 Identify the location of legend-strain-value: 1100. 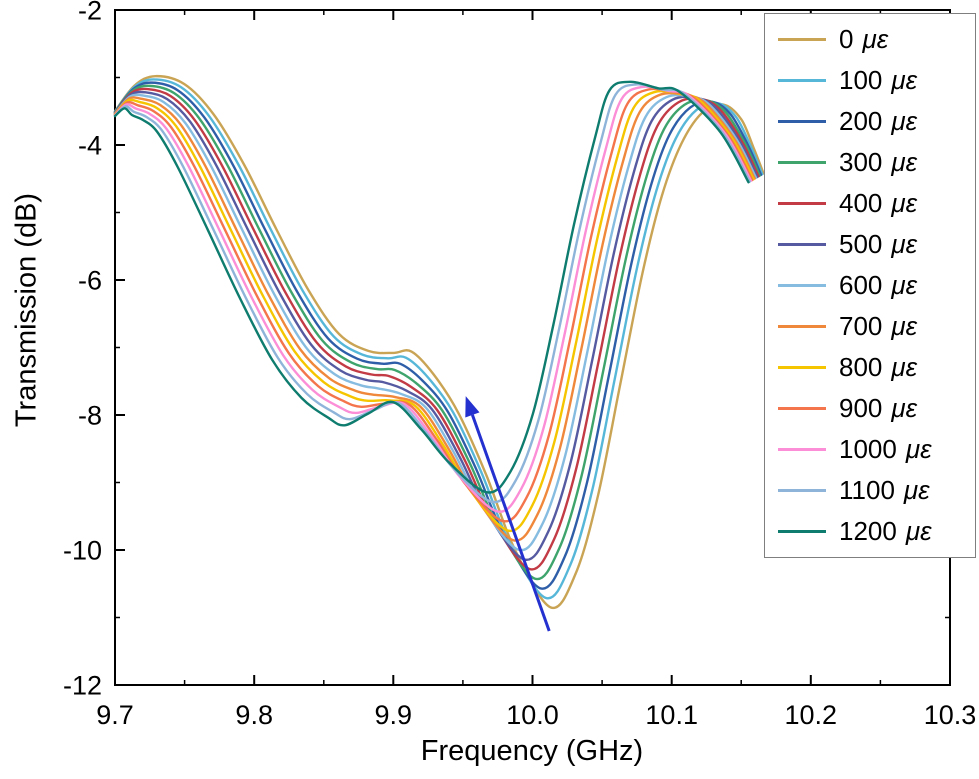
(867, 490).